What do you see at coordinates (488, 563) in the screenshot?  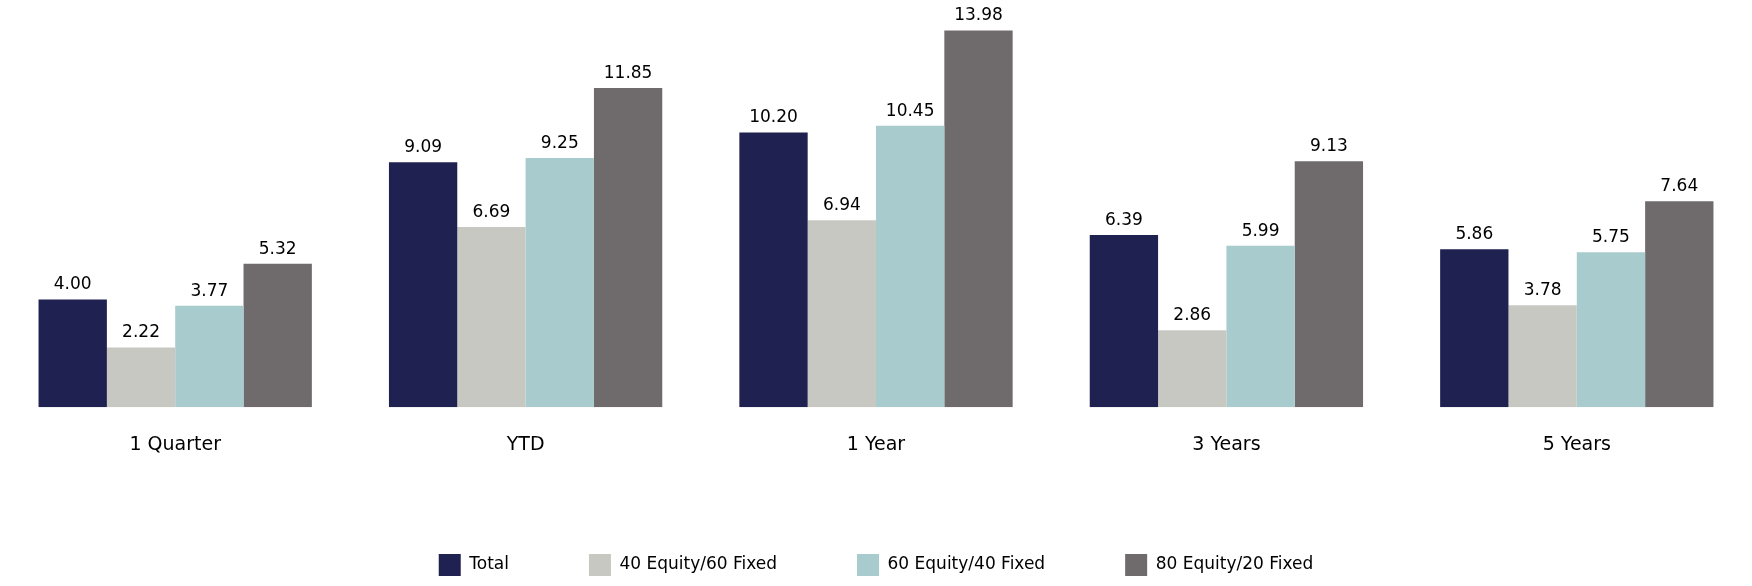 I see `legend-label: Total` at bounding box center [488, 563].